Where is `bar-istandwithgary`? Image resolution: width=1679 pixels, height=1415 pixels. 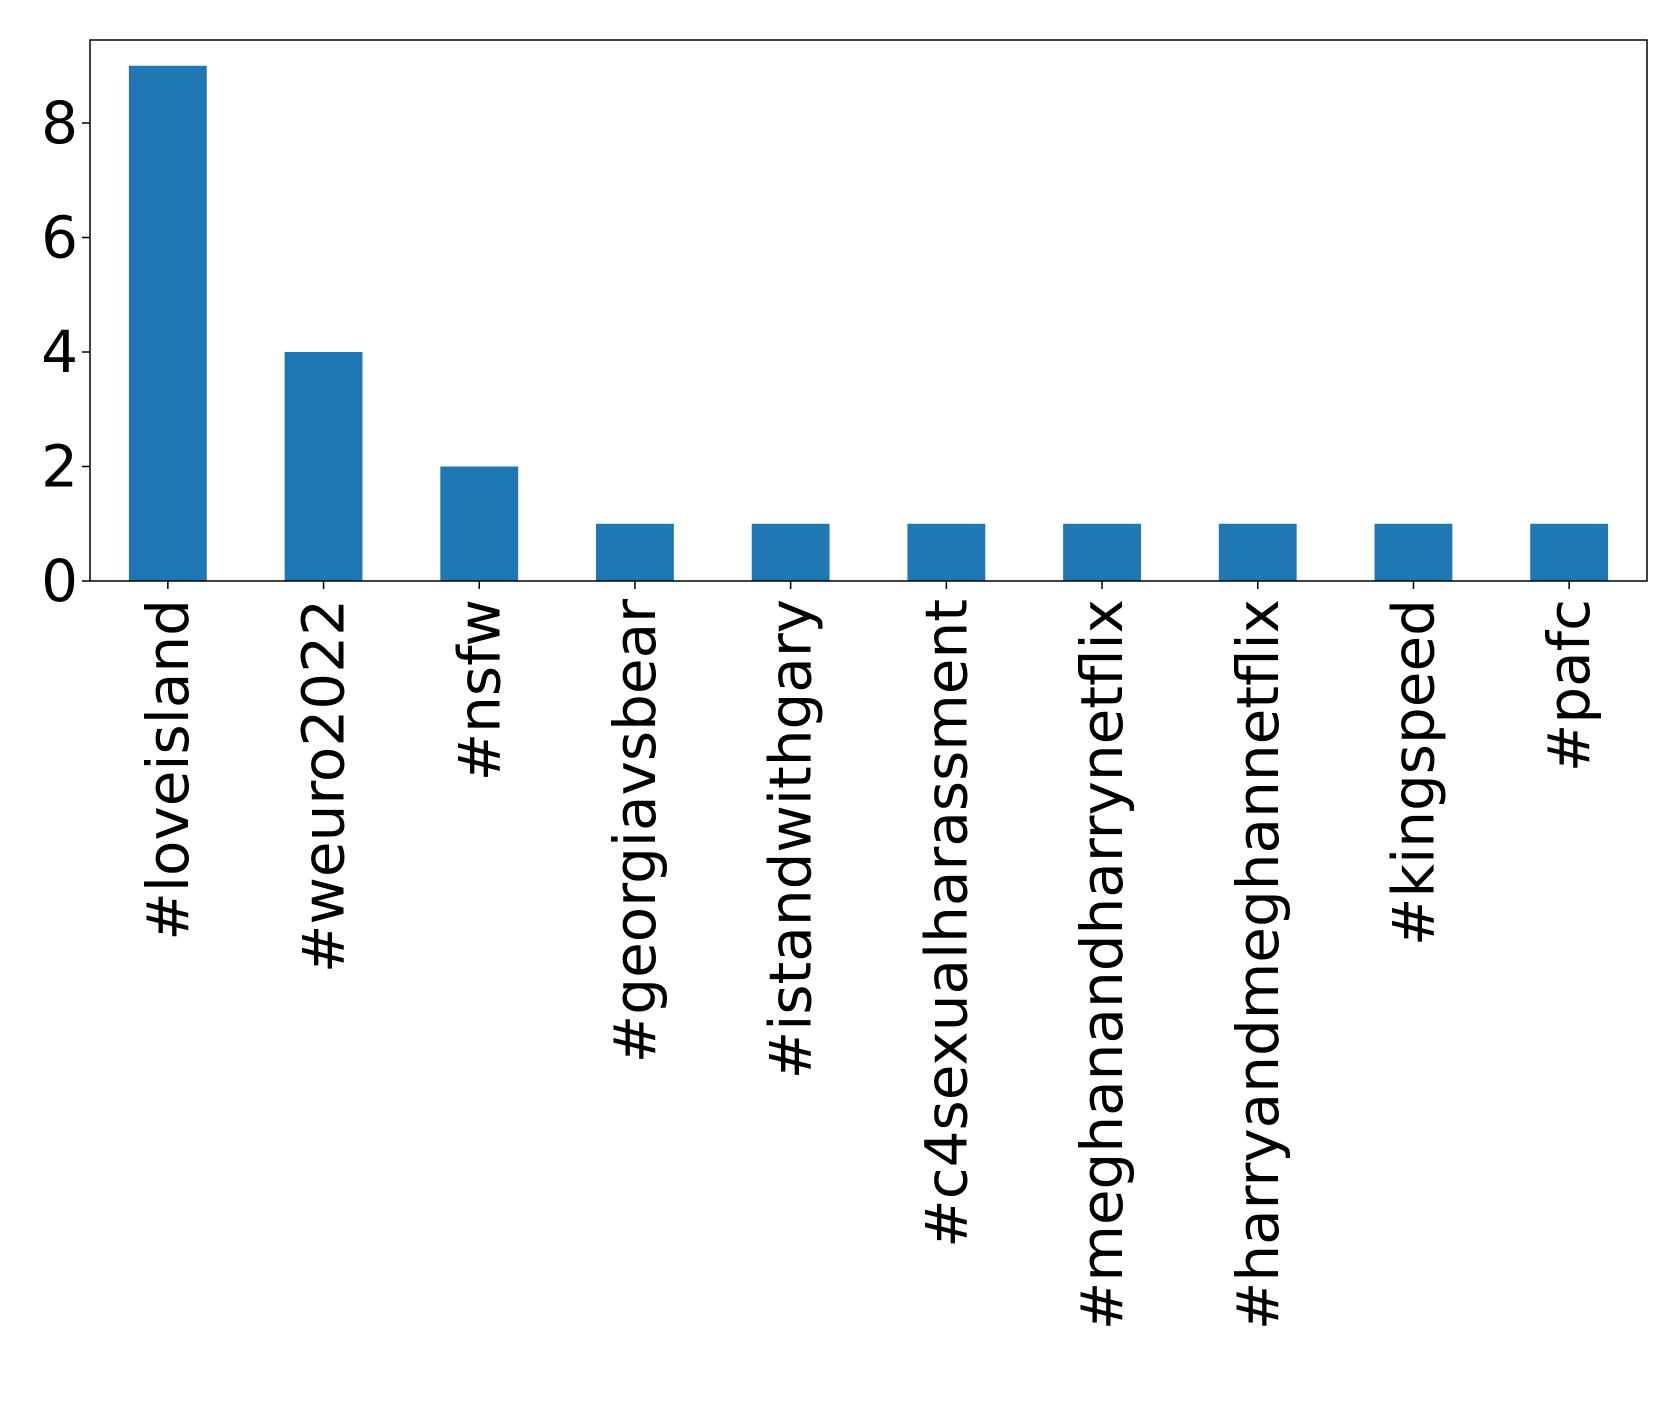 bar-istandwithgary is located at coordinates (790, 552).